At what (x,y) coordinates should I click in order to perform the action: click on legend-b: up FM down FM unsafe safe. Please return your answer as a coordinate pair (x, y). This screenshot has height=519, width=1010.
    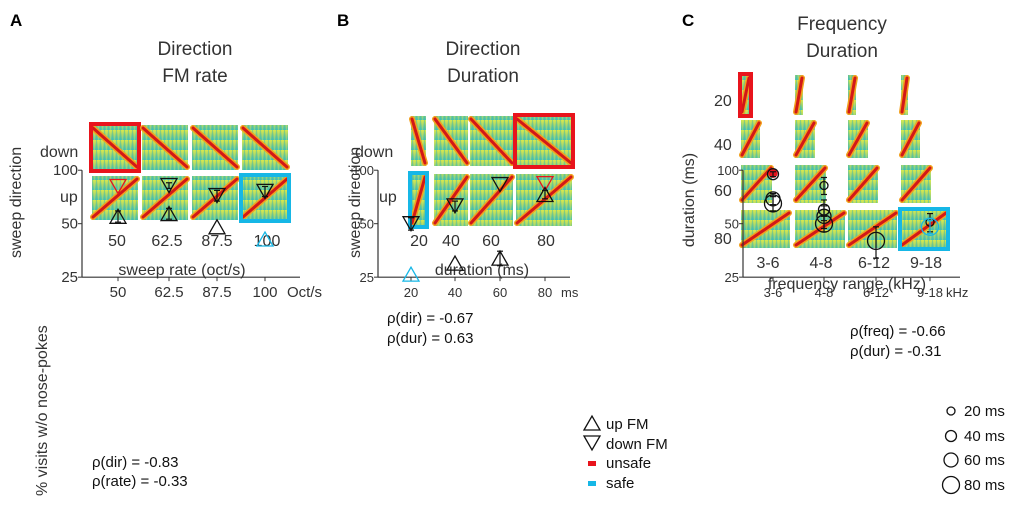
    Looking at the image, I should click on (625, 453).